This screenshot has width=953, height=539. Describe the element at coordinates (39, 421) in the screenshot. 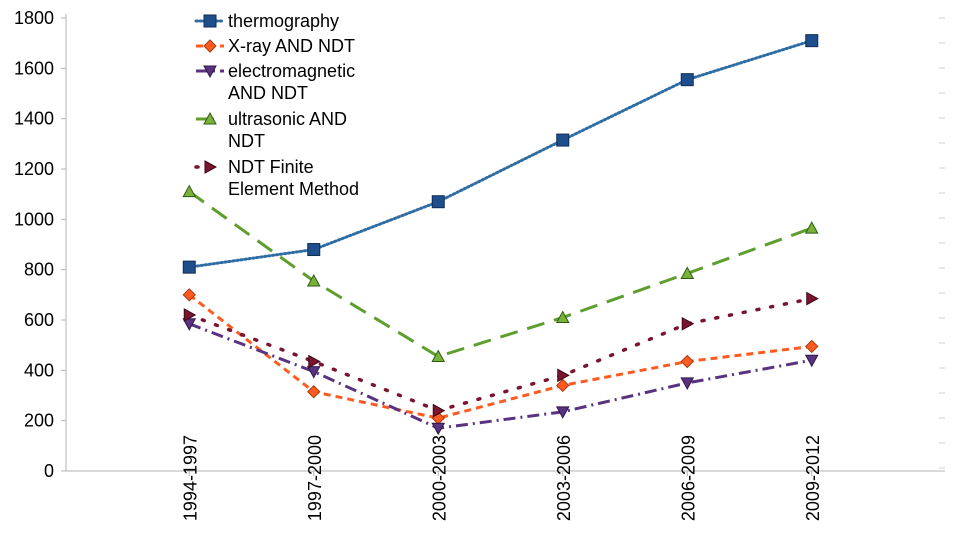

I see `y-tick-label: 200` at that location.